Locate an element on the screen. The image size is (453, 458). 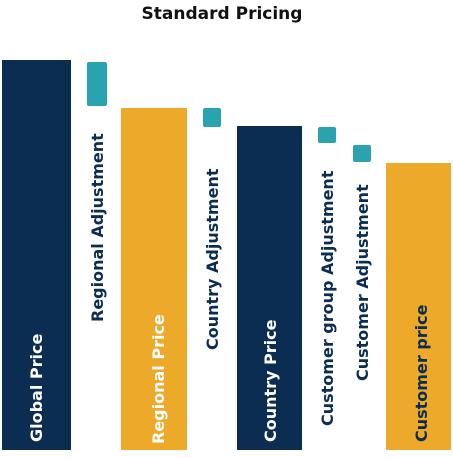
global-price-bar is located at coordinates (36, 255).